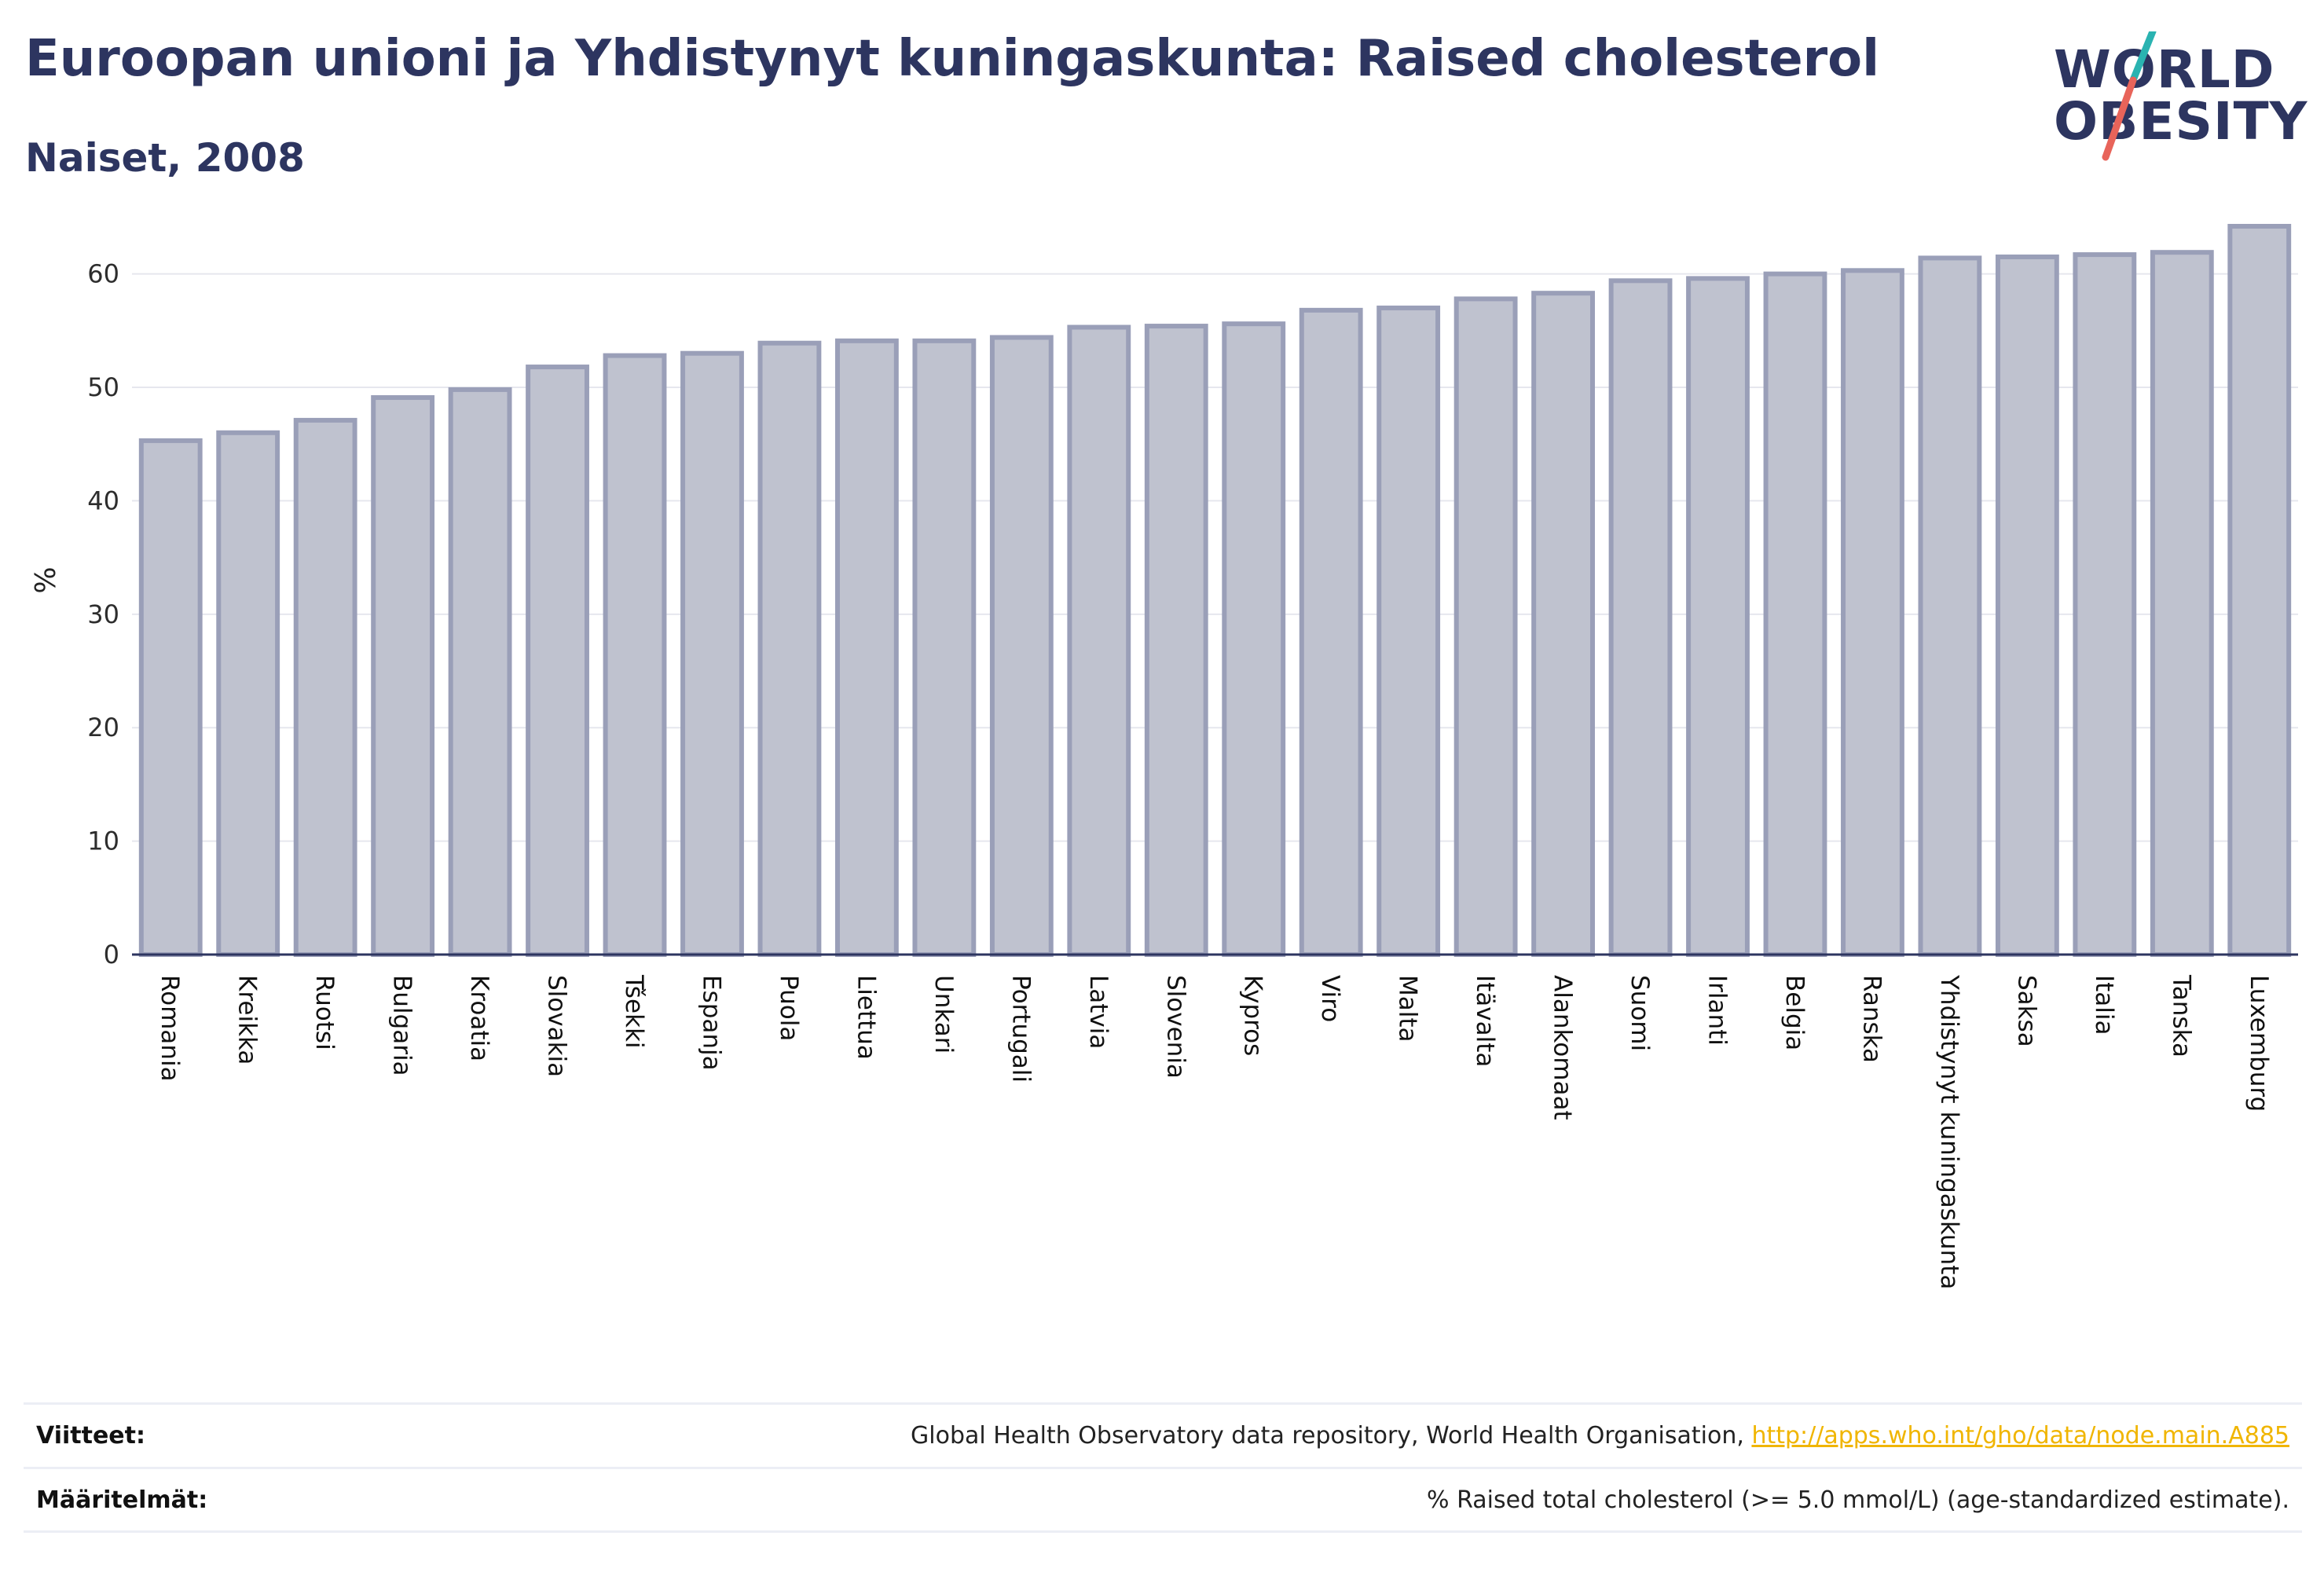 Image resolution: width=2324 pixels, height=1576 pixels. Describe the element at coordinates (1408, 1009) in the screenshot. I see `x-tick-label: Malta` at that location.